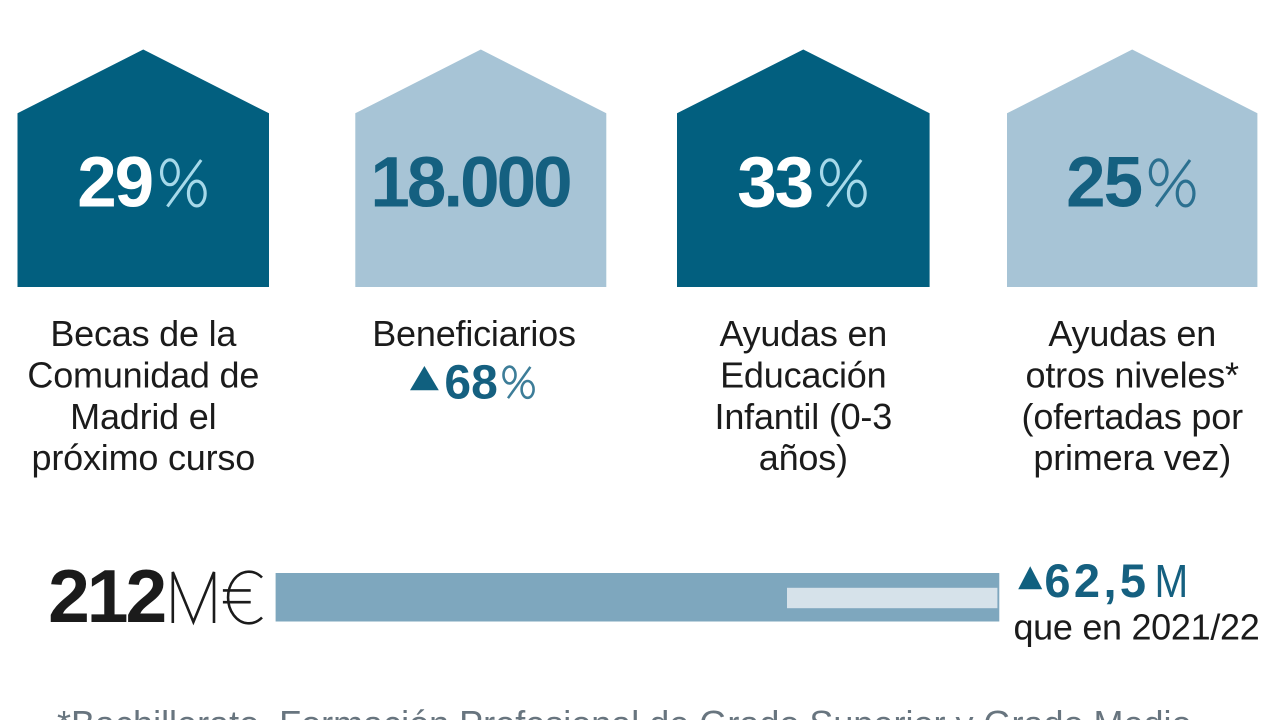 The height and width of the screenshot is (720, 1279). What do you see at coordinates (106, 596) in the screenshot?
I see `svg-text: 212` at bounding box center [106, 596].